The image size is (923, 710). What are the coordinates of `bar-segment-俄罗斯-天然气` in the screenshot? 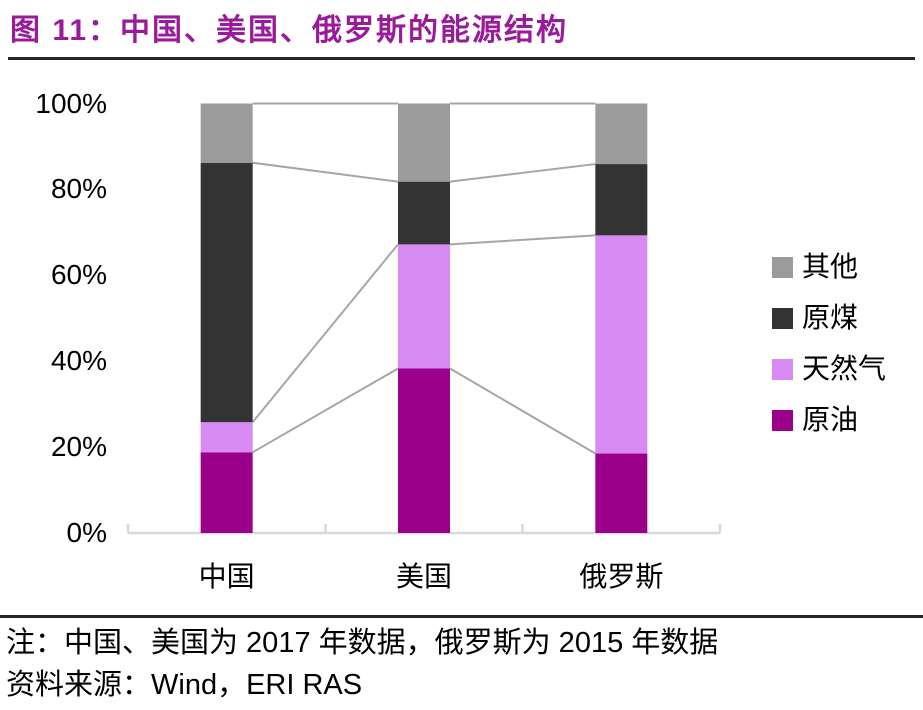 It's located at (621, 344).